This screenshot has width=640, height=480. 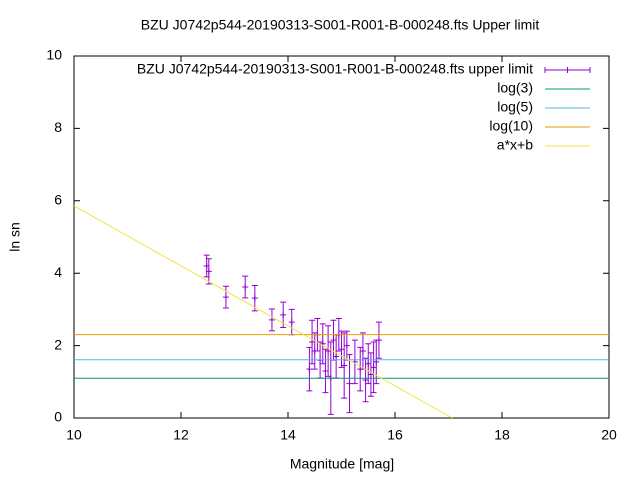 What do you see at coordinates (395, 435) in the screenshot?
I see `x-tick-label: 16` at bounding box center [395, 435].